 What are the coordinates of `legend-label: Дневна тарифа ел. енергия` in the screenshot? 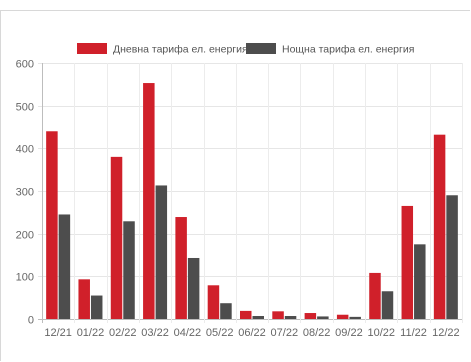 It's located at (180, 50).